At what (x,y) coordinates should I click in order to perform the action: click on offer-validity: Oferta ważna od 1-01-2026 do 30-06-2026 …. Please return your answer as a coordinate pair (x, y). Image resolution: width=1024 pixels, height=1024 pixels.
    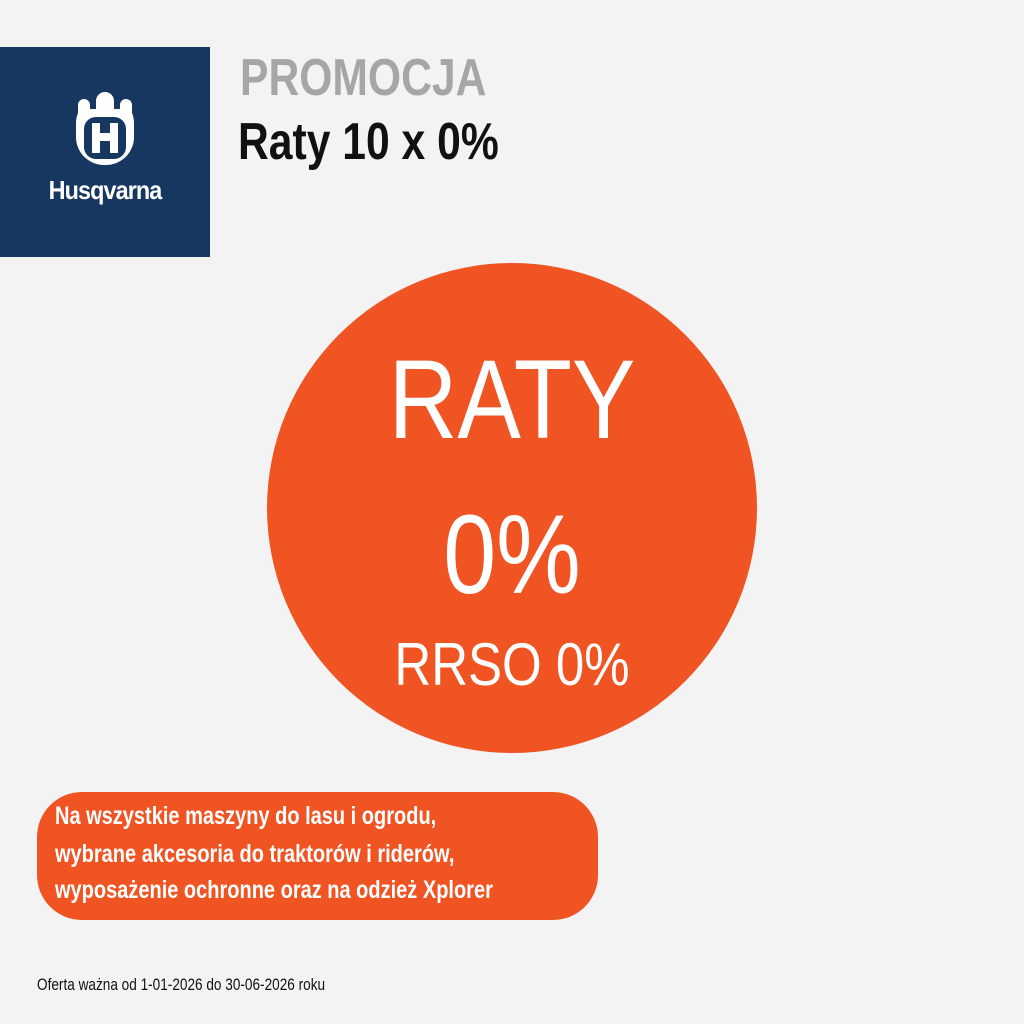
    Looking at the image, I should click on (181, 984).